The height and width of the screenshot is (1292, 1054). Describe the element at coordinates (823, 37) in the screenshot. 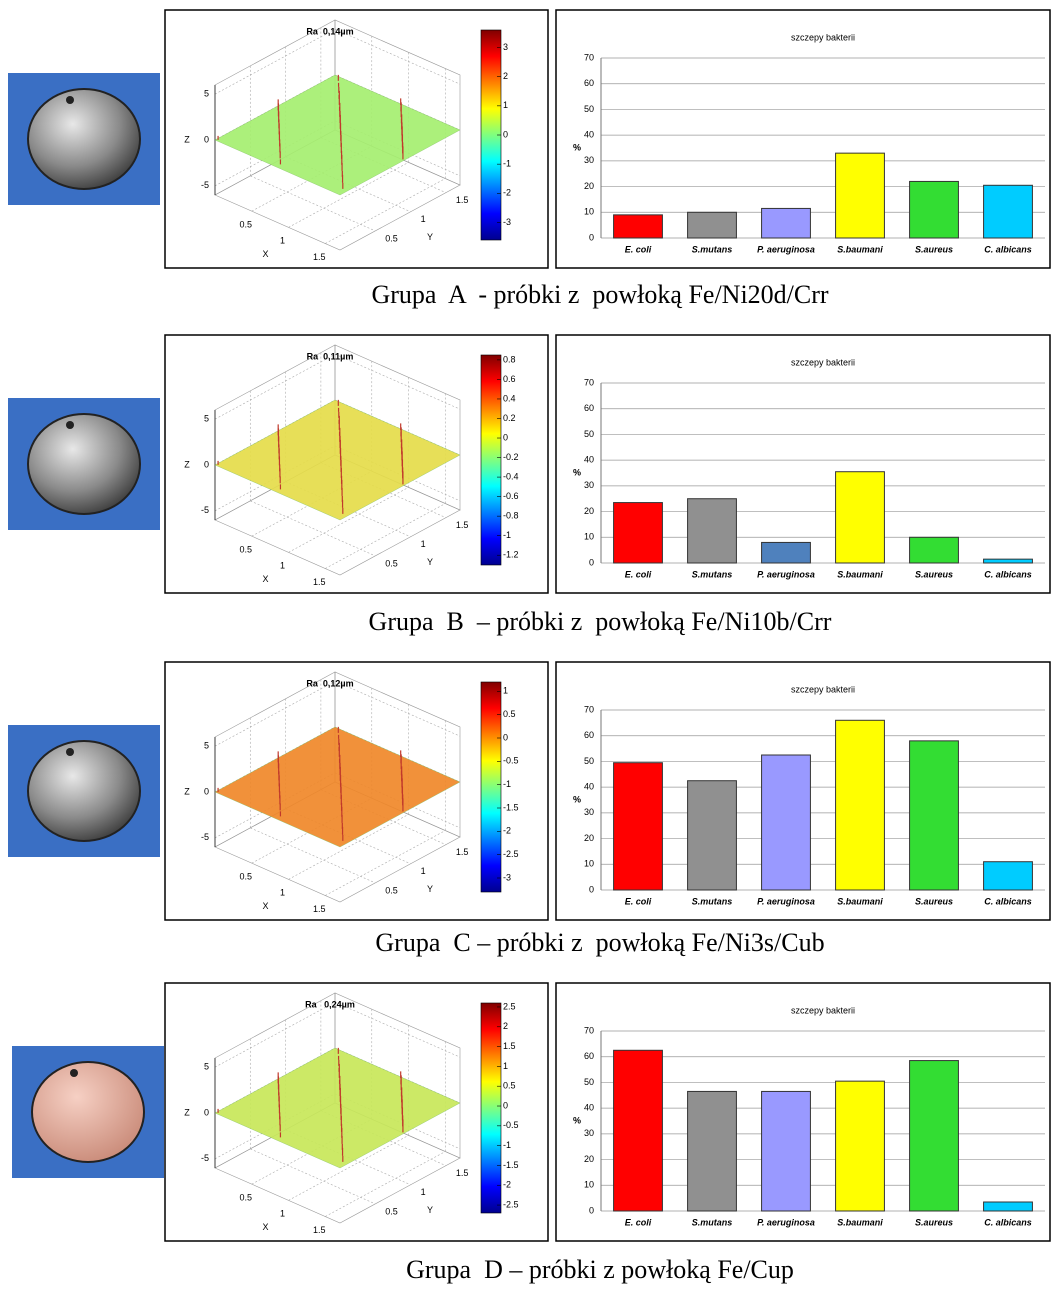

I see `chart-title: szczepy bakterii` at that location.